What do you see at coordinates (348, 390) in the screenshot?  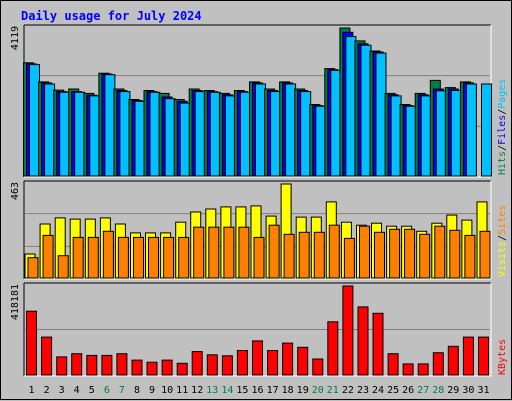 I see `x-label-day-22: 22` at bounding box center [348, 390].